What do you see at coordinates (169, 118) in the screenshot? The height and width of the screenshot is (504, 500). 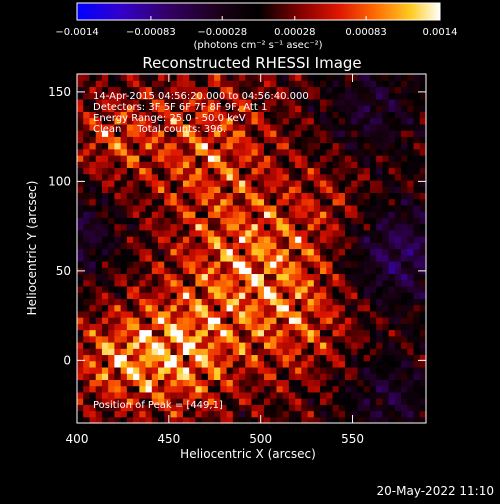 I see `annotation-energy-range: Energy Range: 25.0 - 50.0 keV` at bounding box center [169, 118].